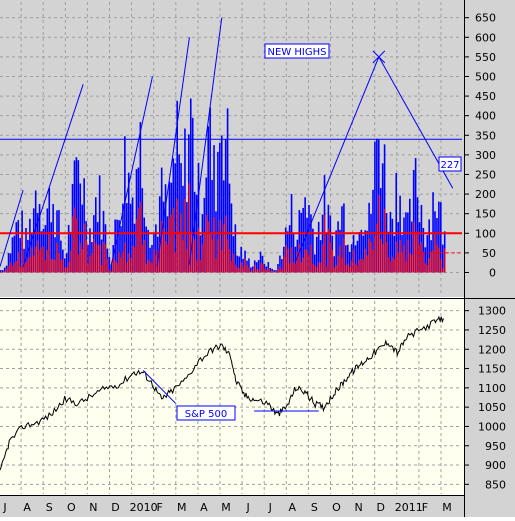 This screenshot has height=521, width=515. I want to click on top-y-tick-label: 400, so click(485, 116).